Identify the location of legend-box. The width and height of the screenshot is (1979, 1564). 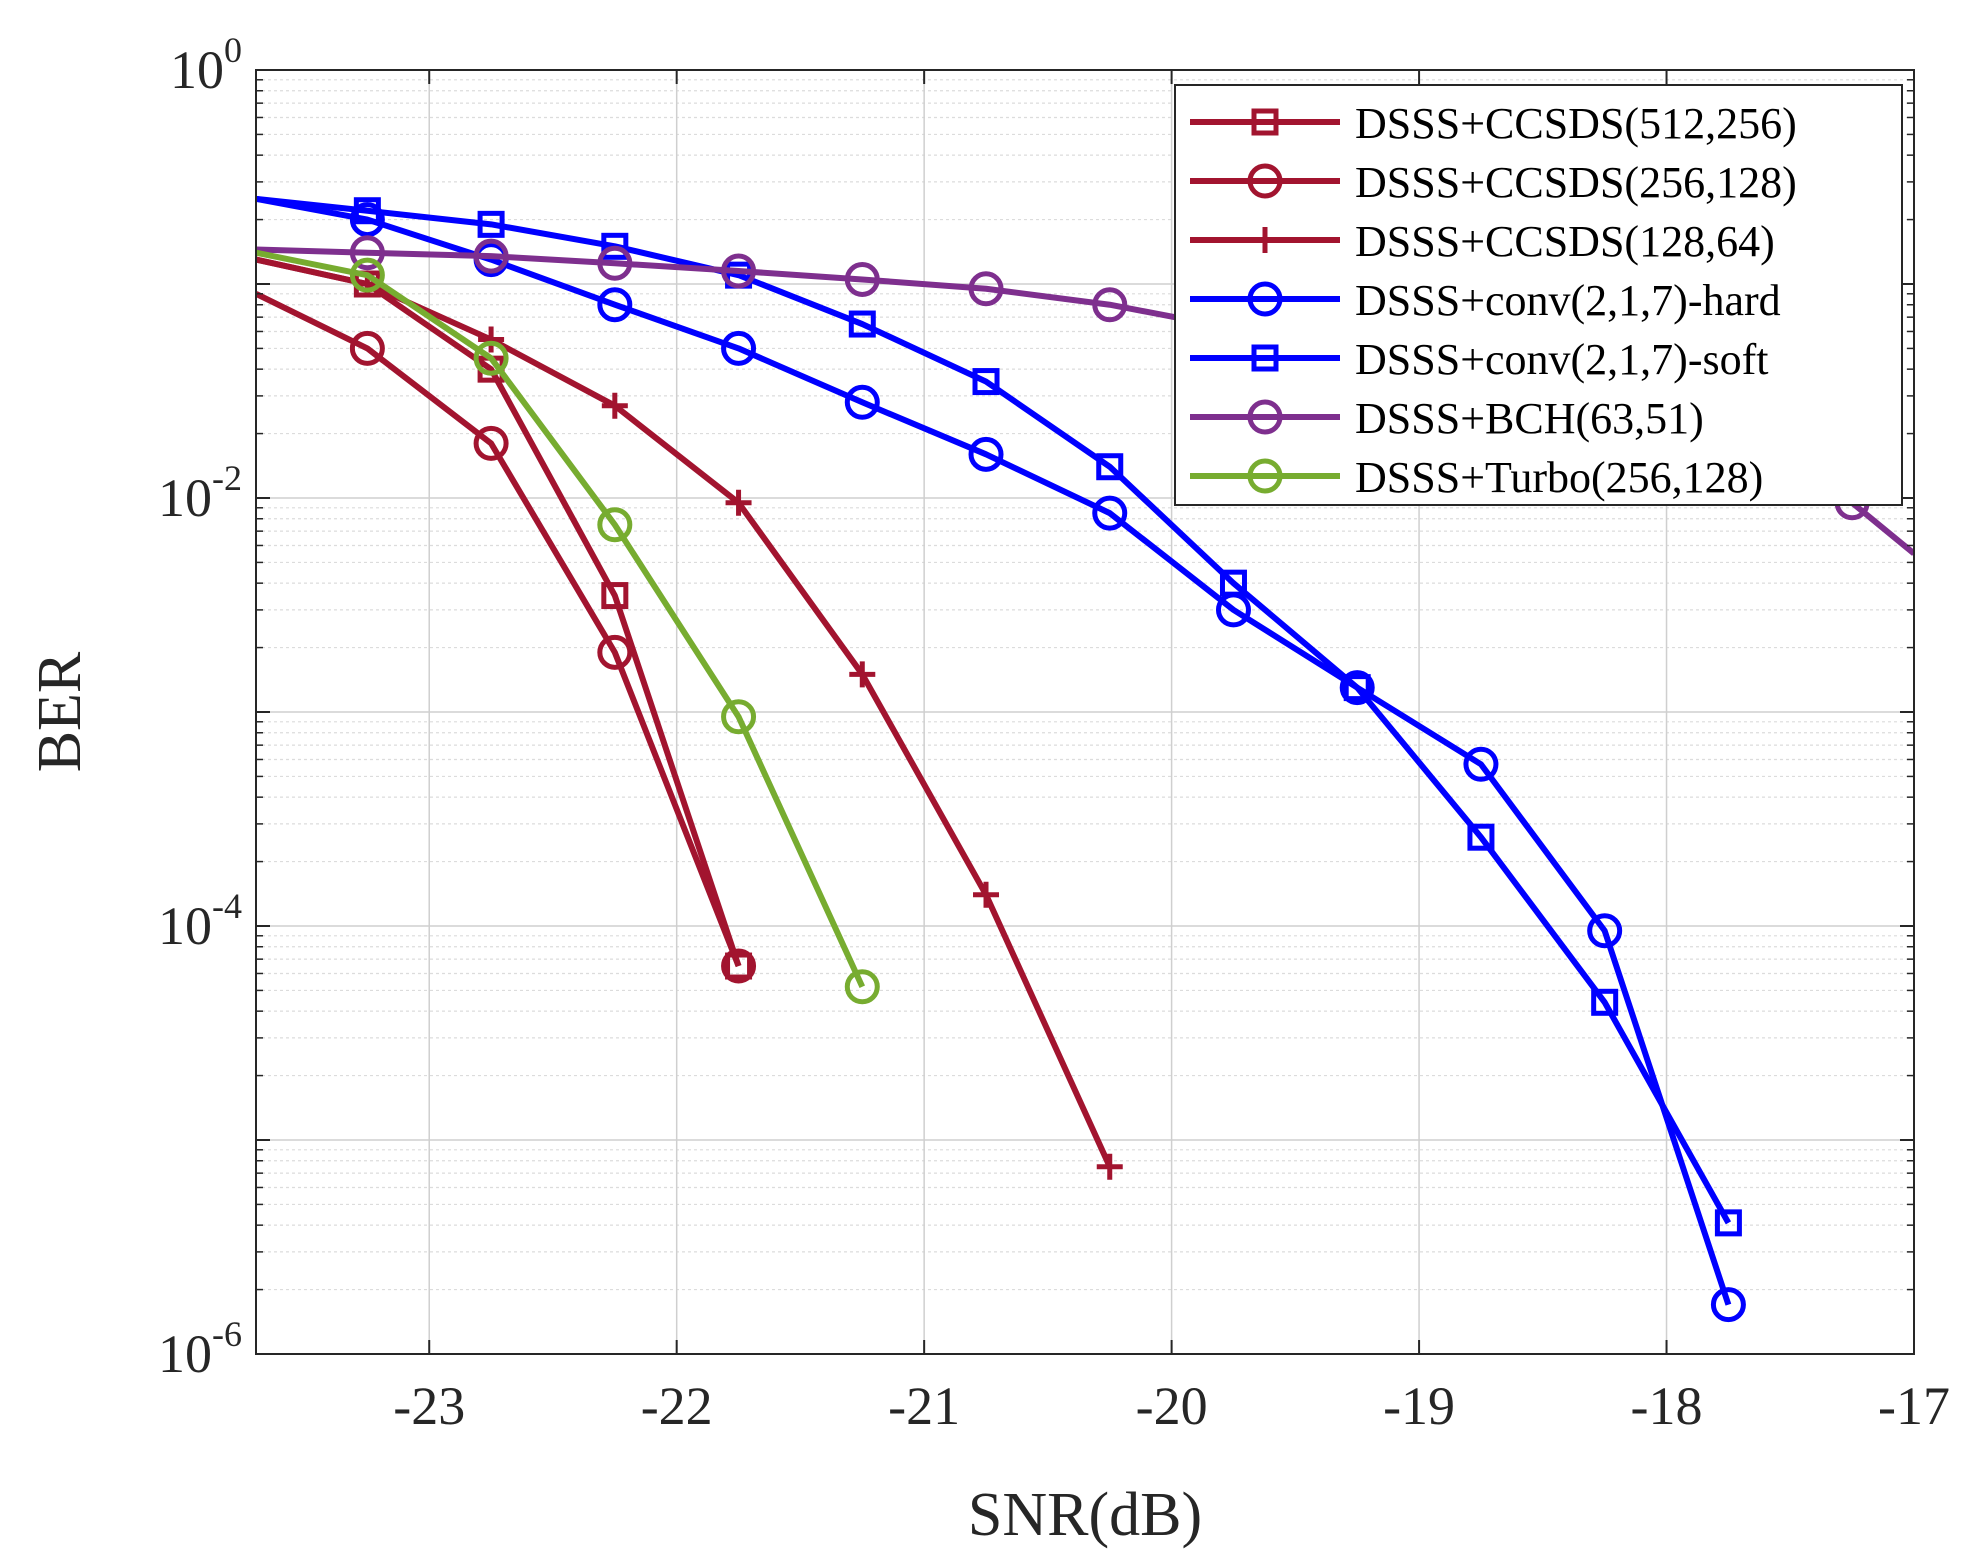
(1538, 295).